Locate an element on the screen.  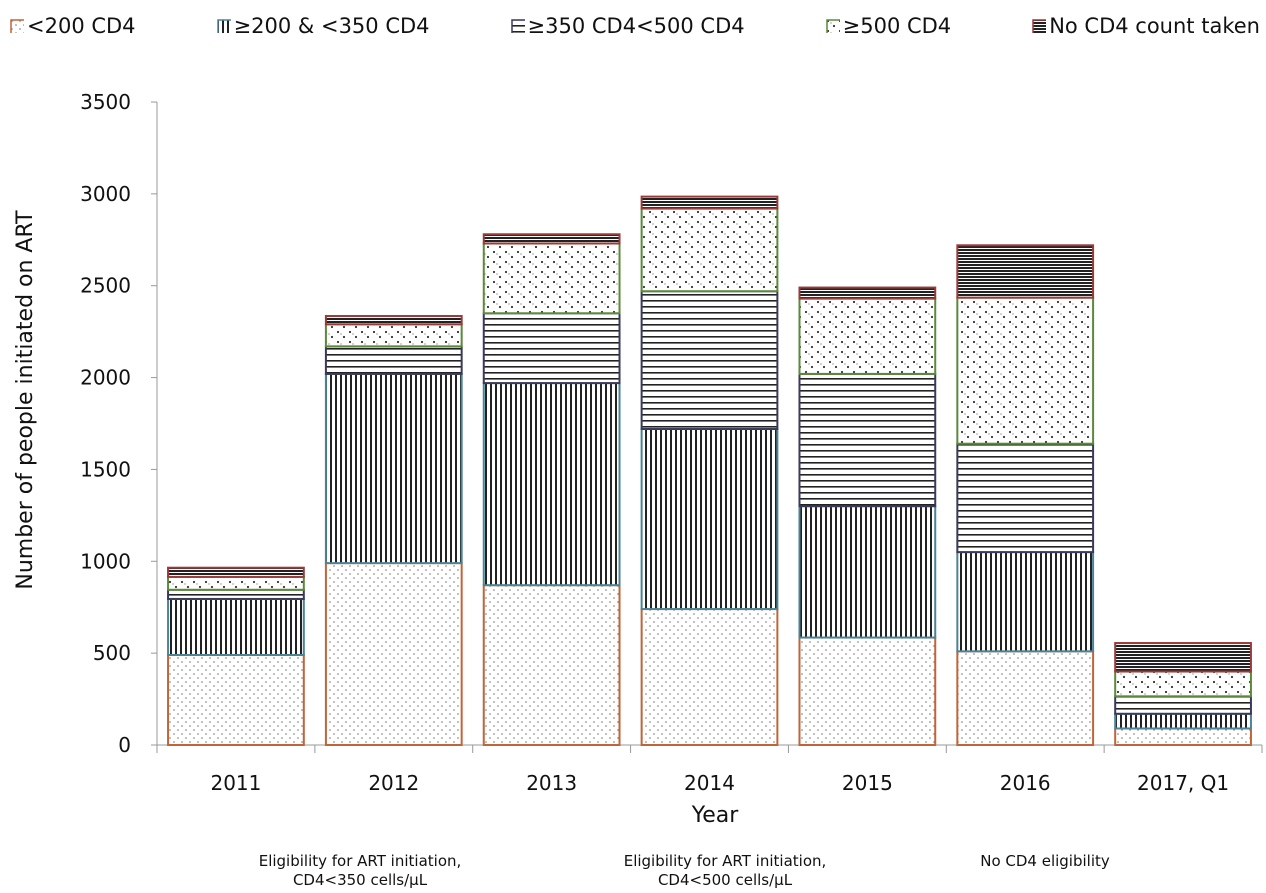
y-axis-title: Number of people initiated on ART is located at coordinates (25, 400).